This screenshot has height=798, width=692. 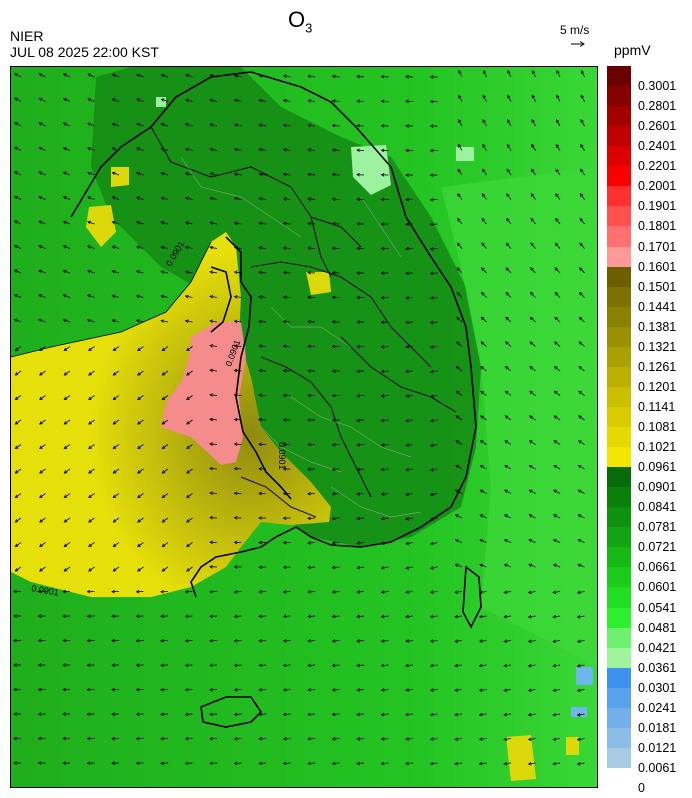 I want to click on organization-label: NIER, so click(x=27, y=36).